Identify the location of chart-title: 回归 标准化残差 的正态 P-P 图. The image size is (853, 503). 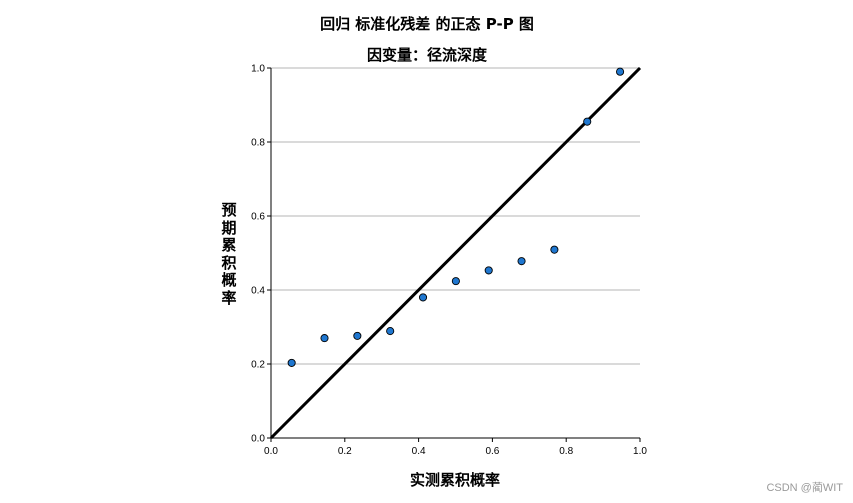
(427, 24).